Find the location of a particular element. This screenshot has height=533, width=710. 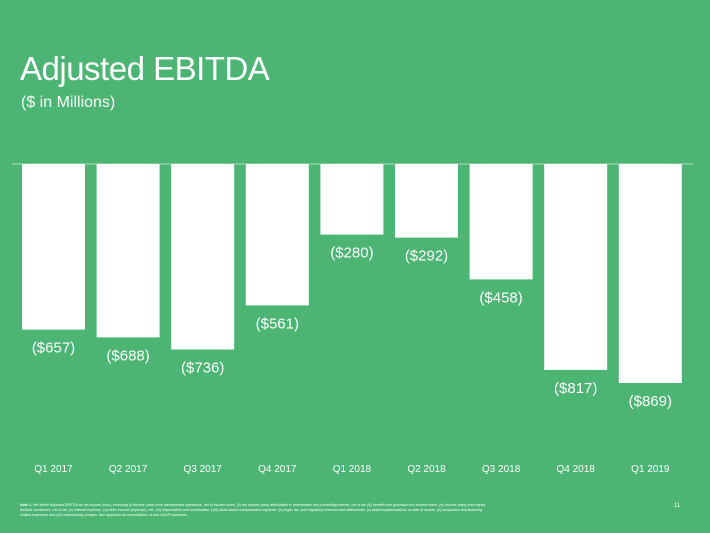

value-label-7: ($817) is located at coordinates (575, 388).